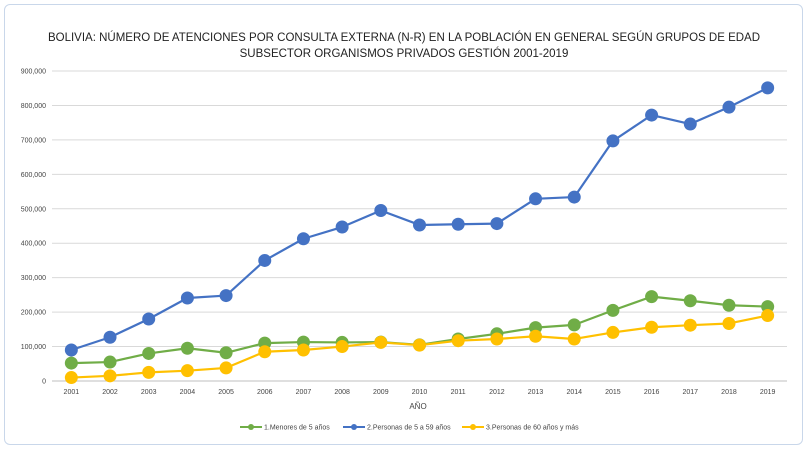  What do you see at coordinates (33, 209) in the screenshot?
I see `y-tick-label: 500,000` at bounding box center [33, 209].